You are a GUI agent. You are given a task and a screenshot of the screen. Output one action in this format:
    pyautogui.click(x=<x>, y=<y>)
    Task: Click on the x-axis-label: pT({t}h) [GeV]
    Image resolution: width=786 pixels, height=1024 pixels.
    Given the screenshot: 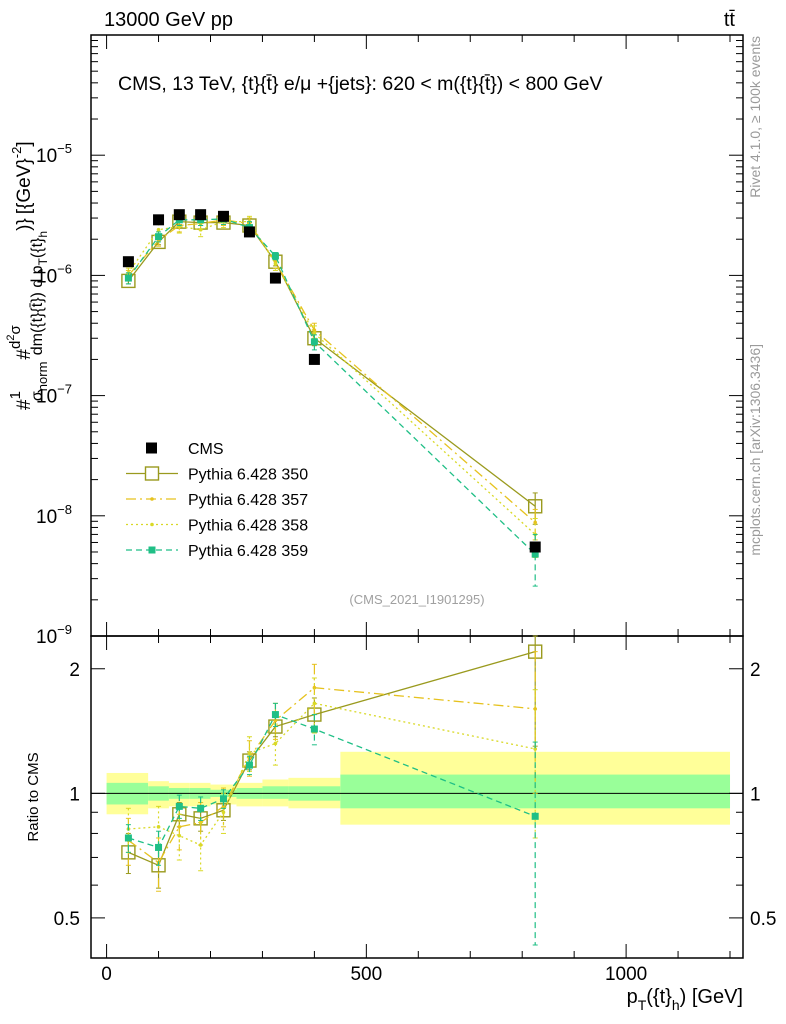 What is the action you would take?
    pyautogui.click(x=685, y=999)
    